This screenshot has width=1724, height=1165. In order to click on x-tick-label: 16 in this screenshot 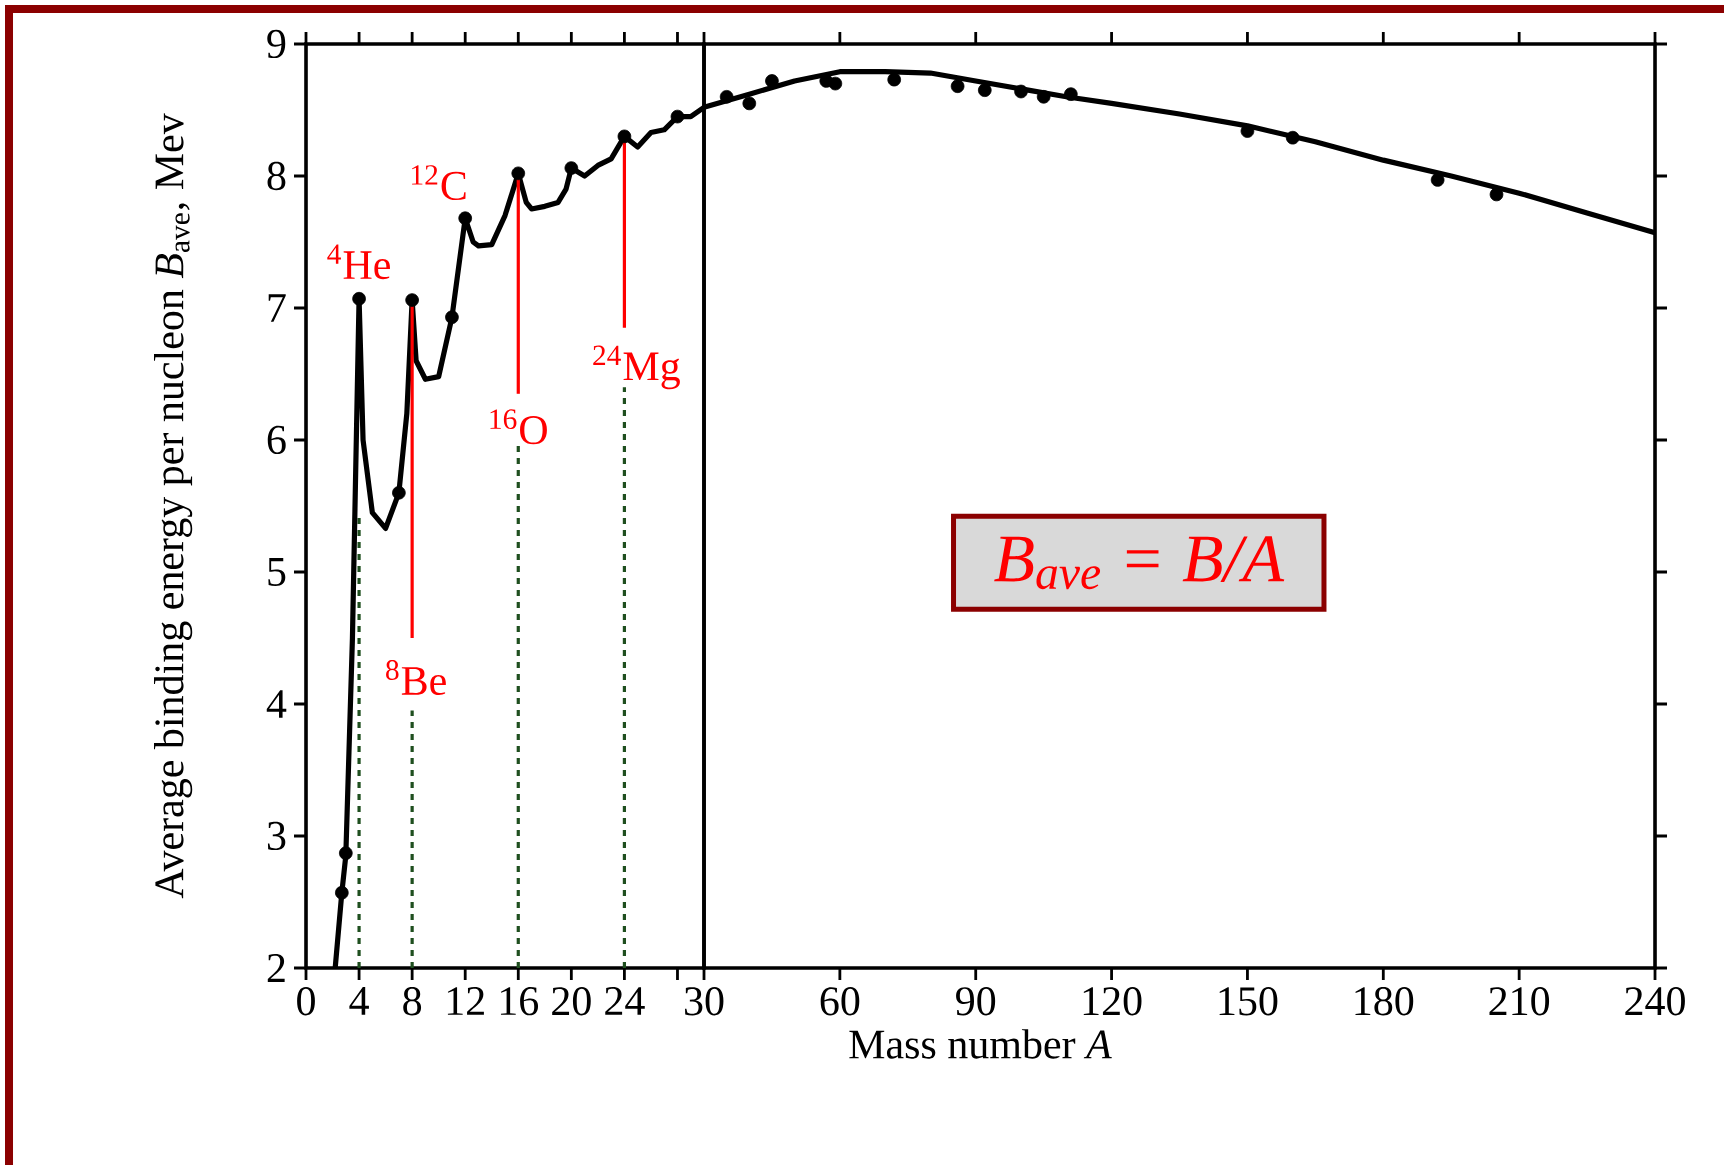, I will do `click(519, 1001)`.